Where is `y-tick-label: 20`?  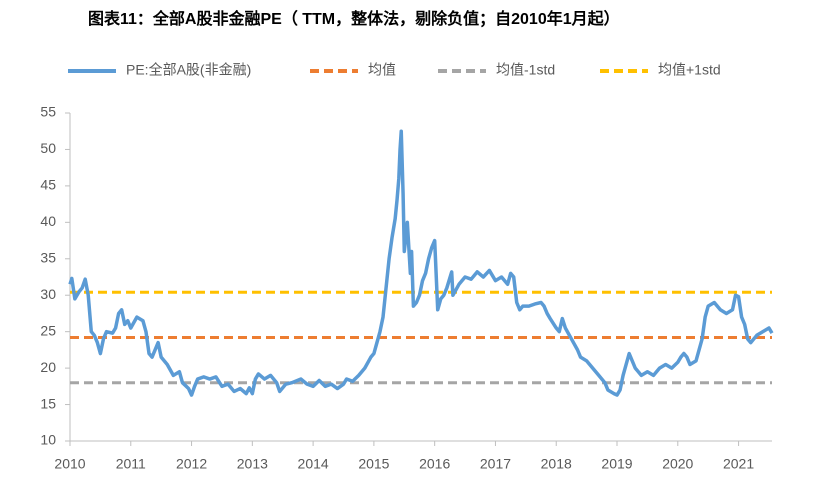
y-tick-label: 20 is located at coordinates (48, 367).